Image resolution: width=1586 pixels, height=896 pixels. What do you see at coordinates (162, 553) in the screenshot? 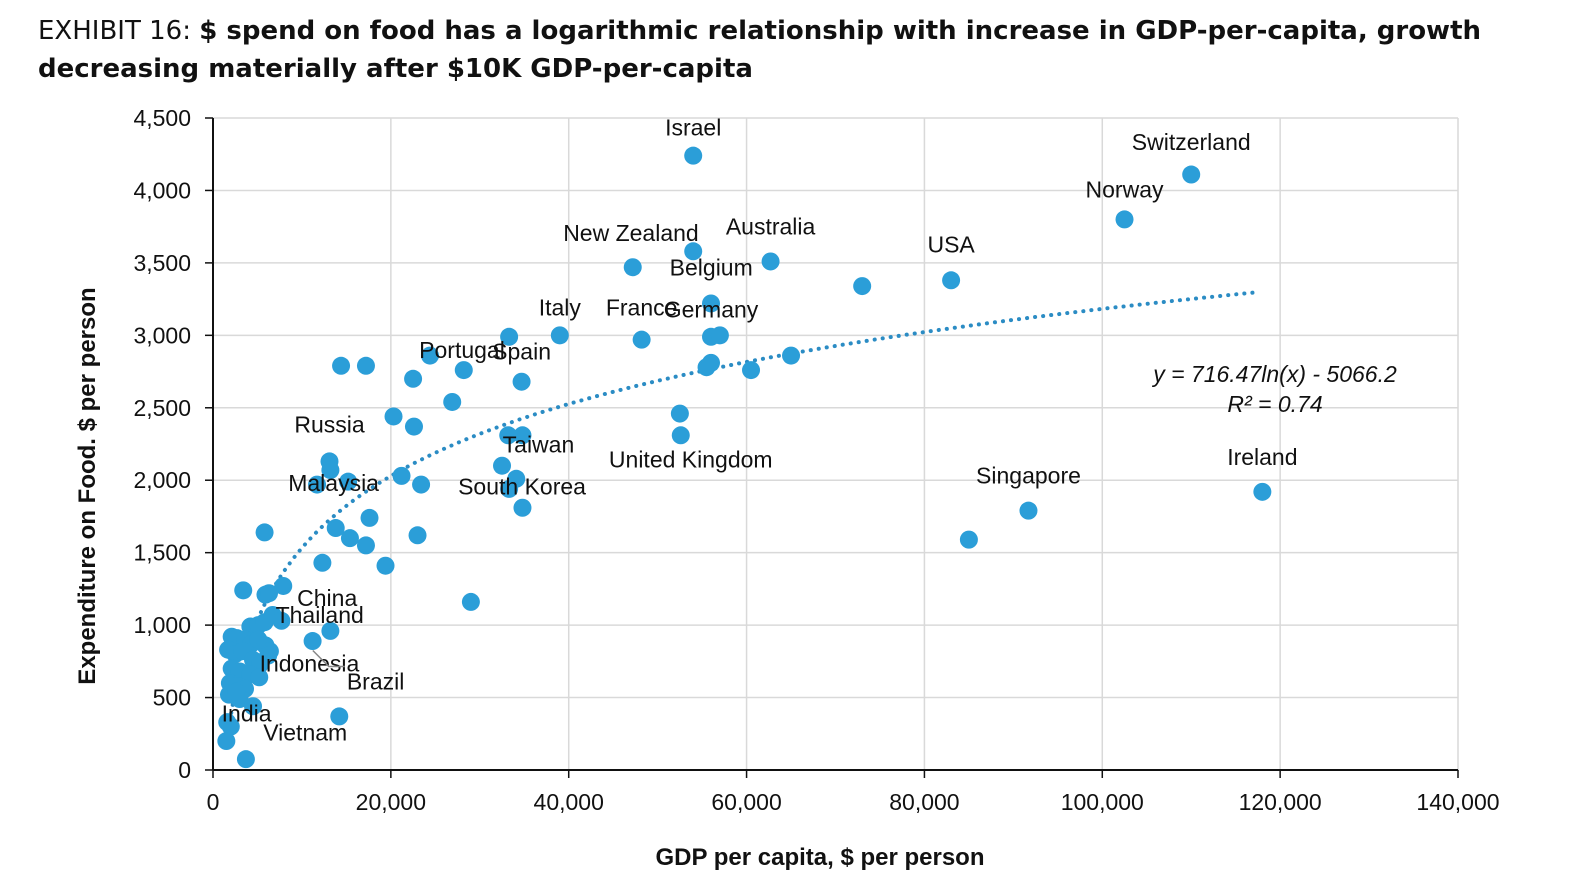
I see `y-tick-label: 1,500` at bounding box center [162, 553].